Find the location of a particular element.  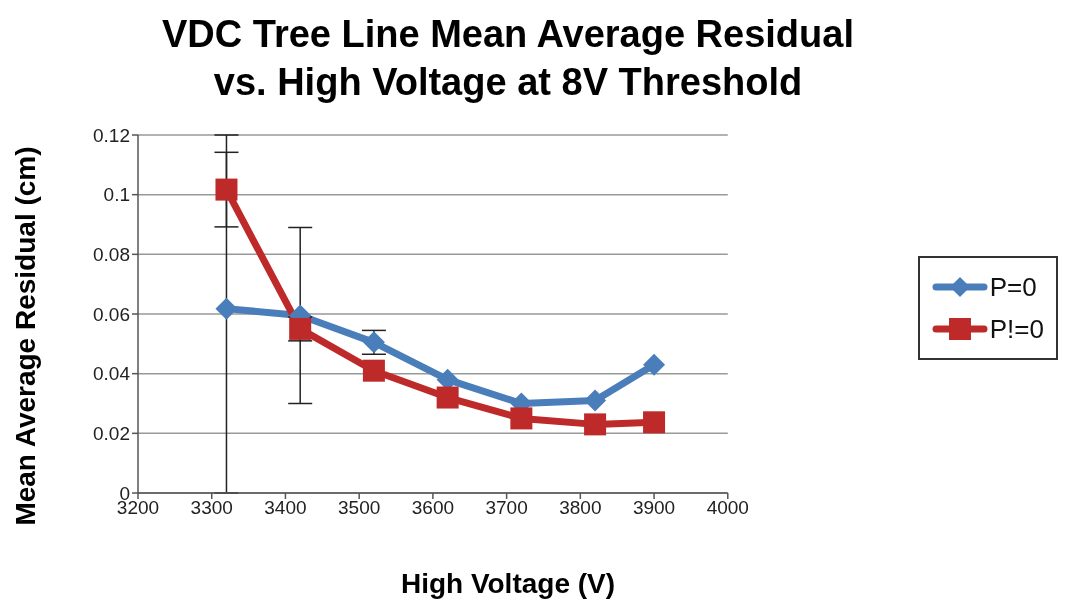

x-tick-label: 3500 is located at coordinates (359, 508).